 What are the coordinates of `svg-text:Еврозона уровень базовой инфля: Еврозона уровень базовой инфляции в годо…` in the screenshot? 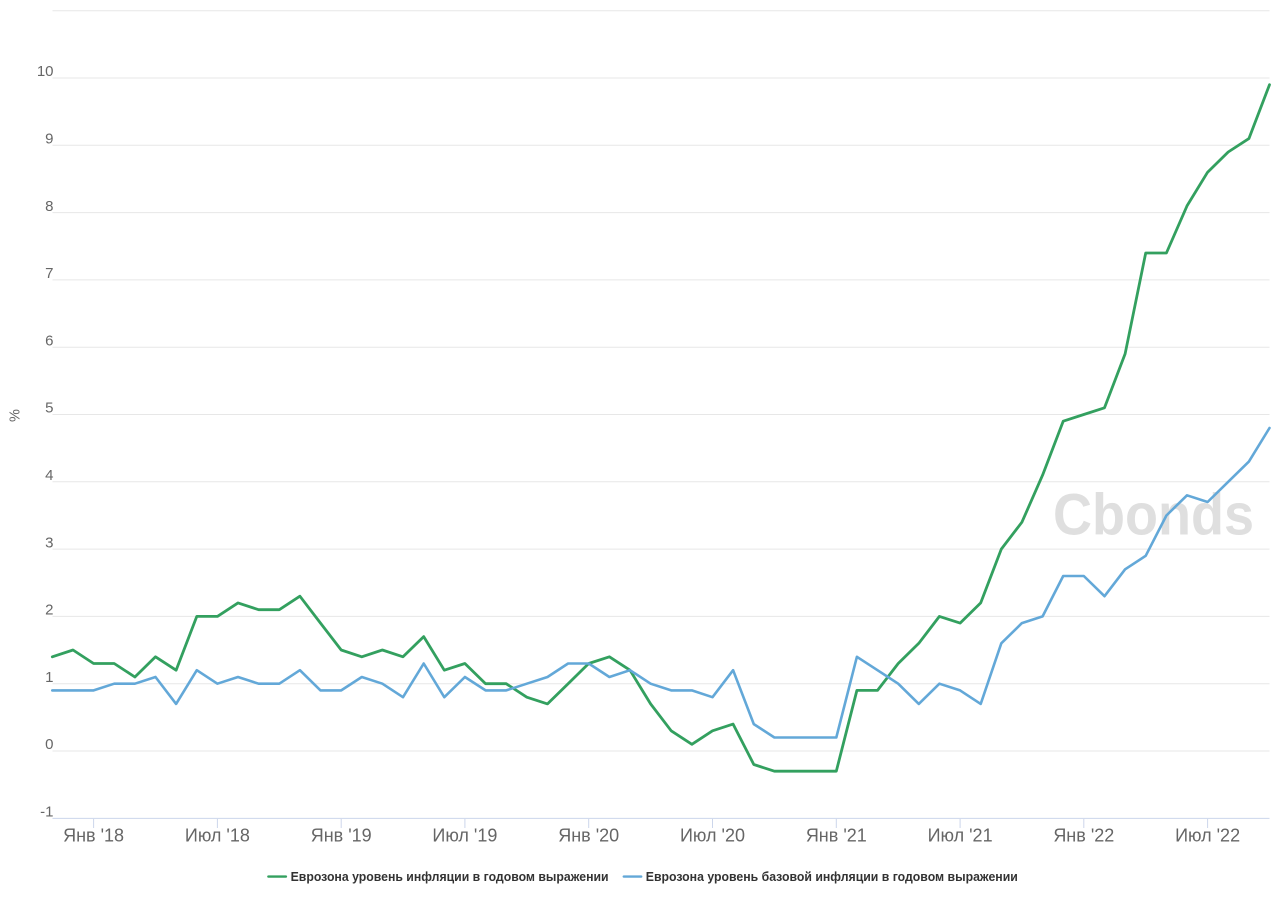 It's located at (832, 876).